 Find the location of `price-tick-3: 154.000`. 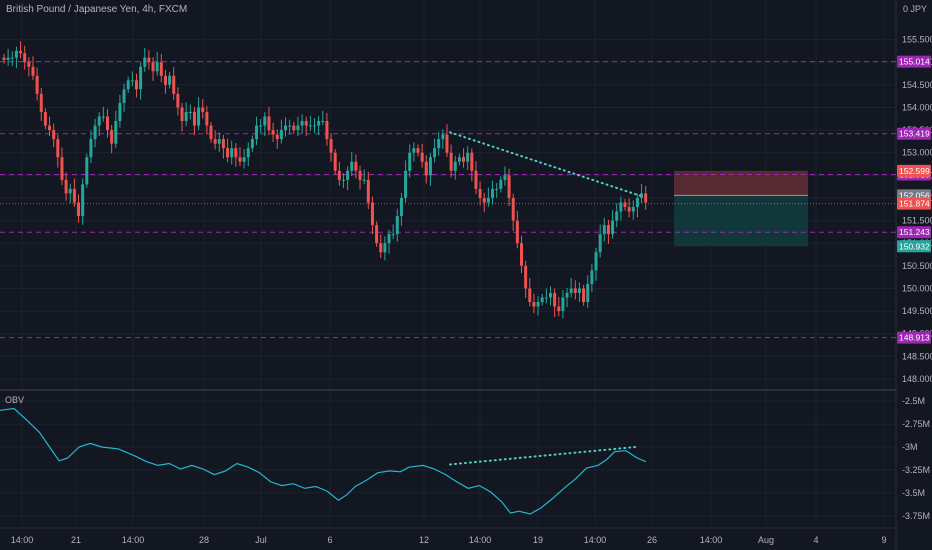

price-tick-3: 154.000 is located at coordinates (917, 107).